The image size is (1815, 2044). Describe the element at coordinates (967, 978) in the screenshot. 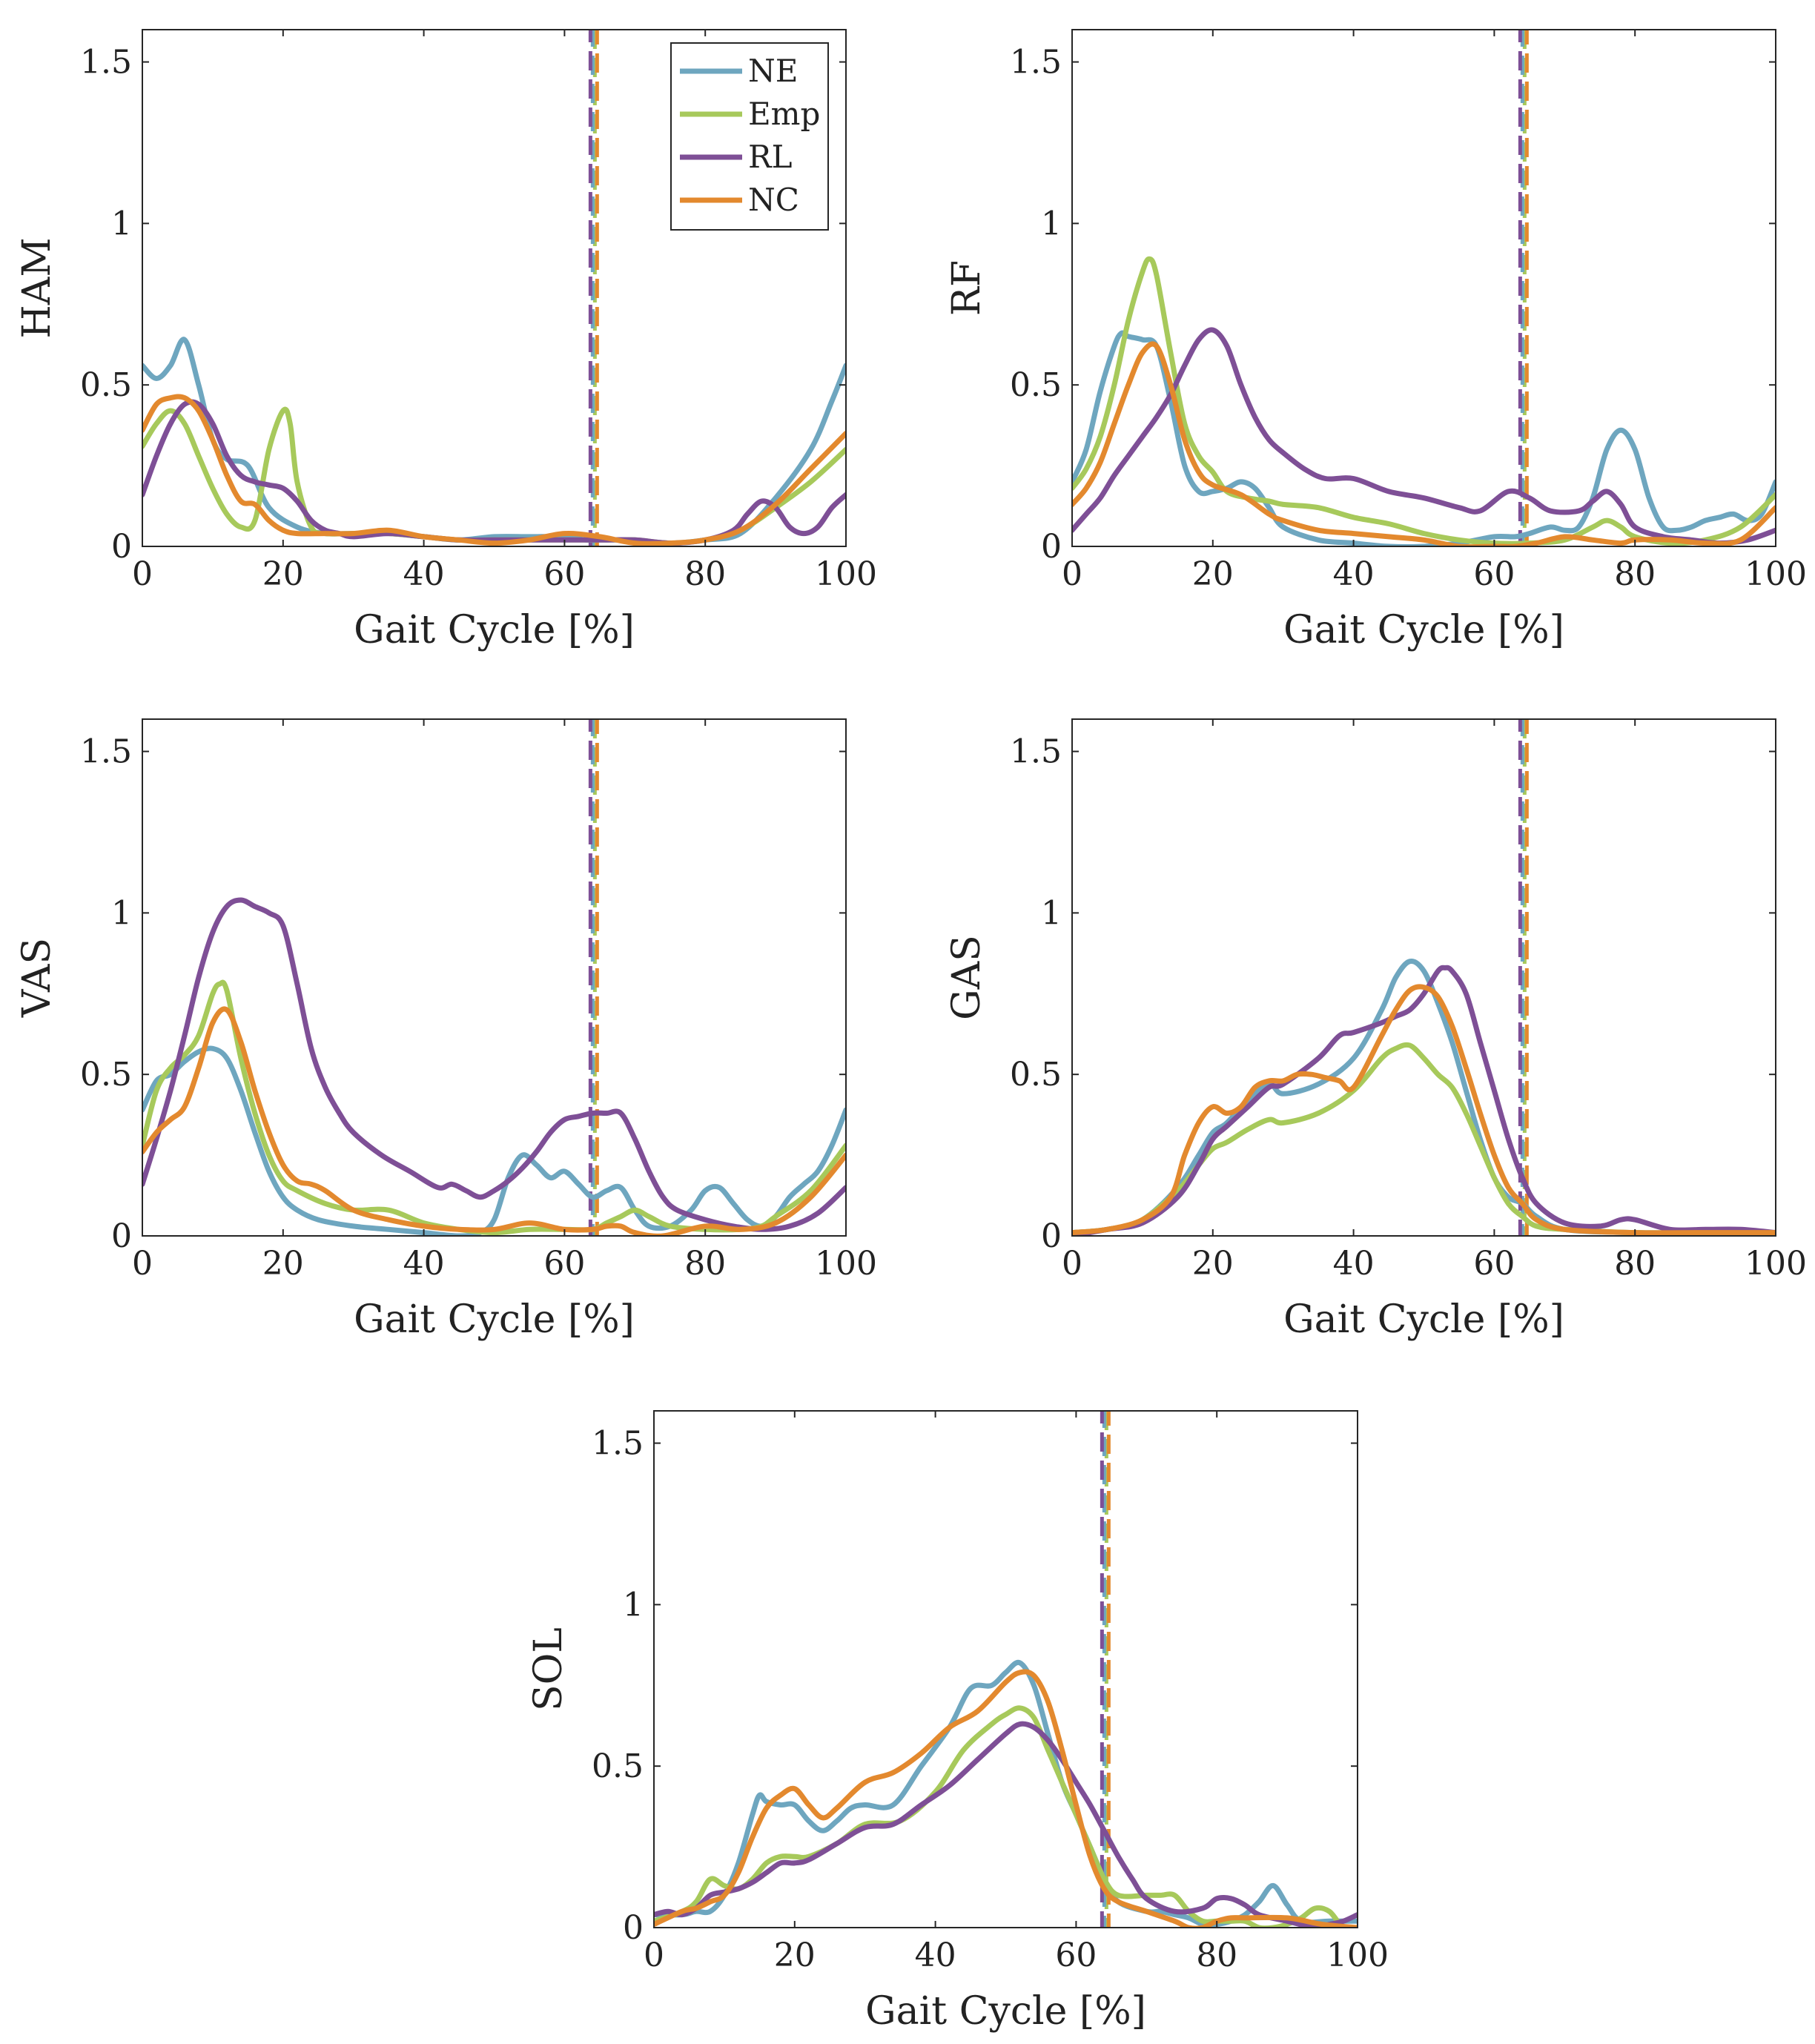

I see `y-axis-label: GAS` at that location.